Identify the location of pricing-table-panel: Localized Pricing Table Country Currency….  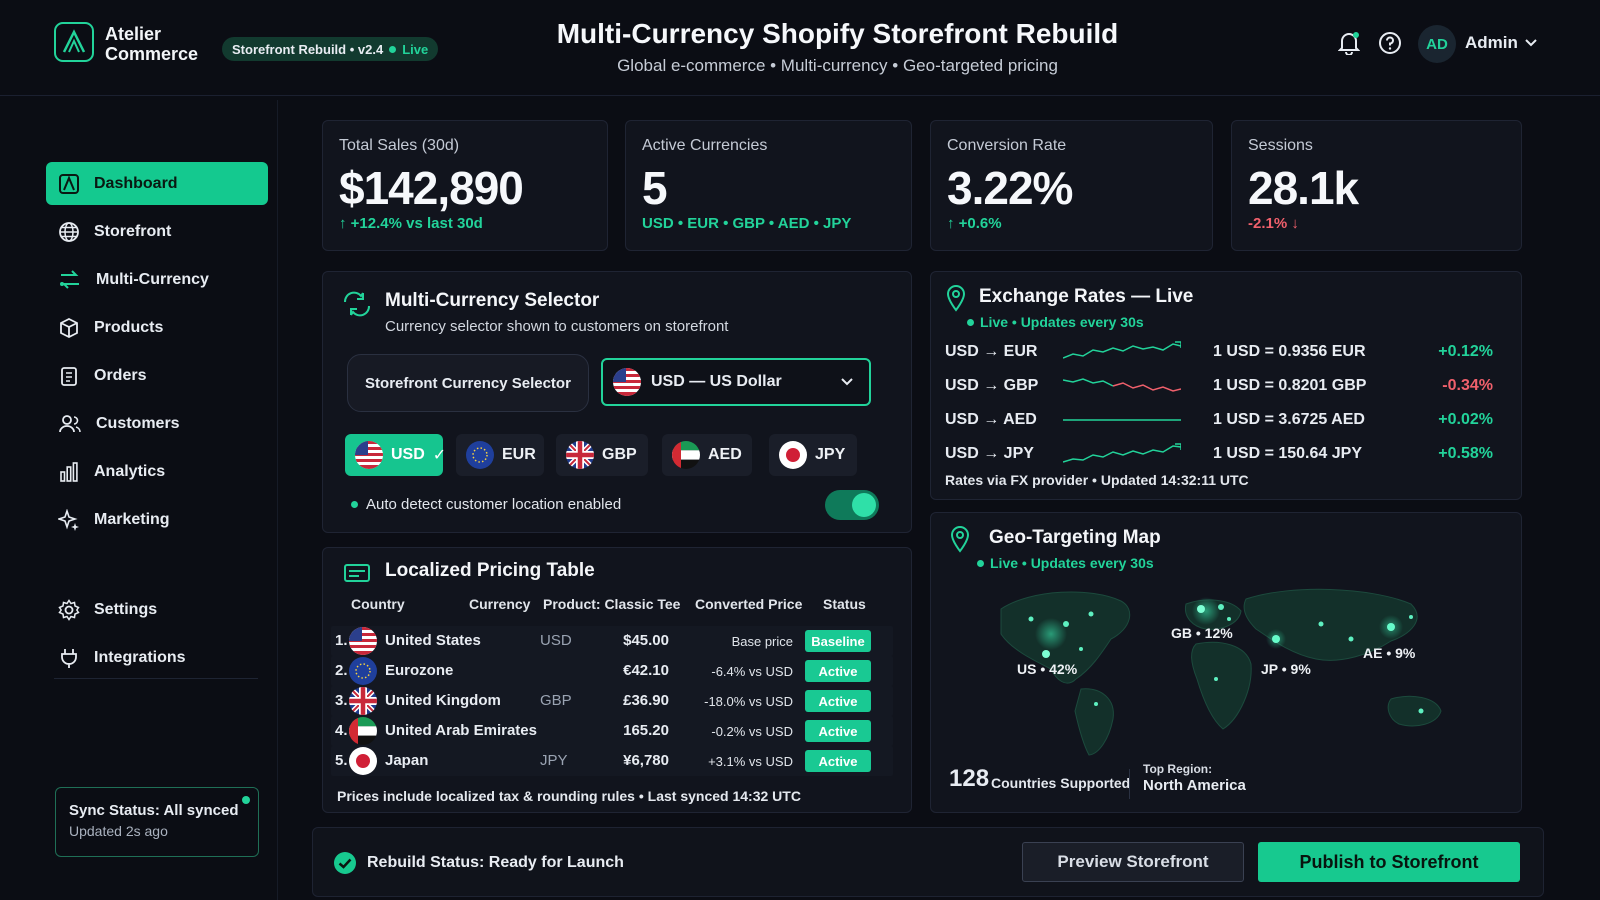
(617, 680).